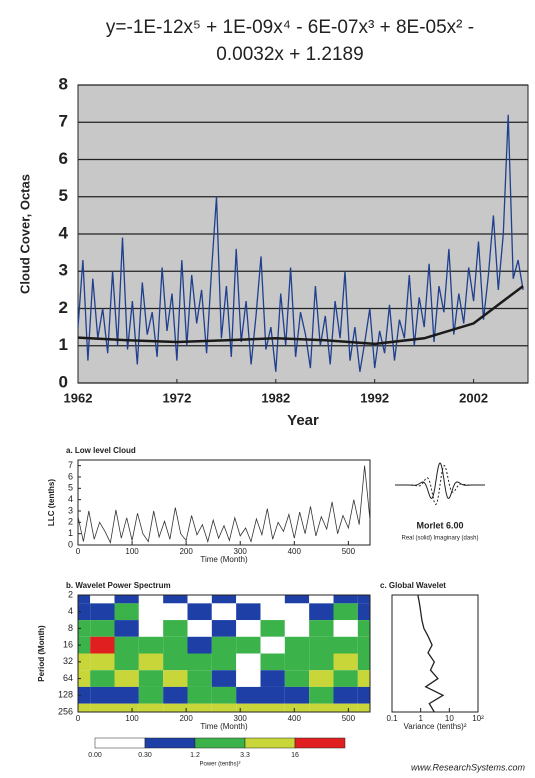 This screenshot has width=535, height=778. I want to click on y-axis-label: Cloud Cover, Octas, so click(24, 234).